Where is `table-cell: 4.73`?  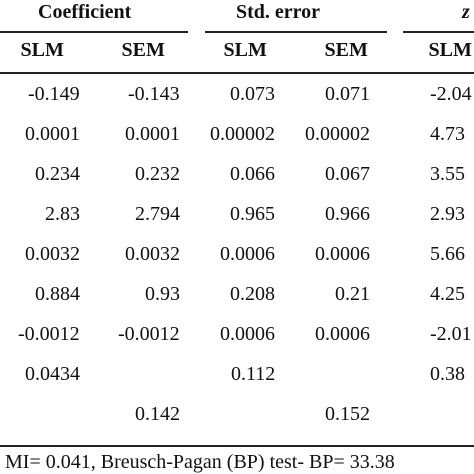
table-cell: 4.73 is located at coordinates (447, 134).